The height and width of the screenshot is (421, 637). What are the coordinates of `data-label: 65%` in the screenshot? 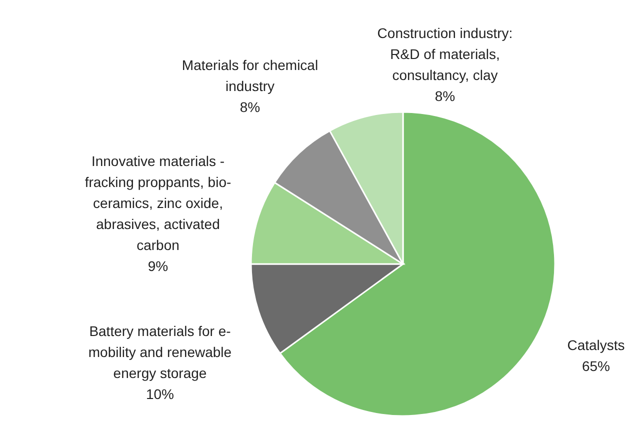 It's located at (596, 366).